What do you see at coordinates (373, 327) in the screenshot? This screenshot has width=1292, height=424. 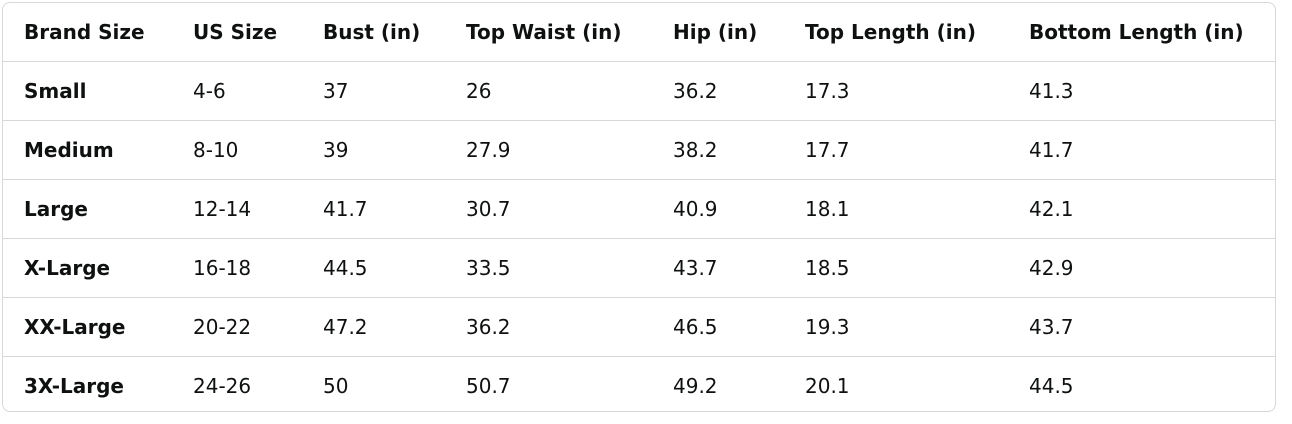 I see `table-cell: 47.2` at bounding box center [373, 327].